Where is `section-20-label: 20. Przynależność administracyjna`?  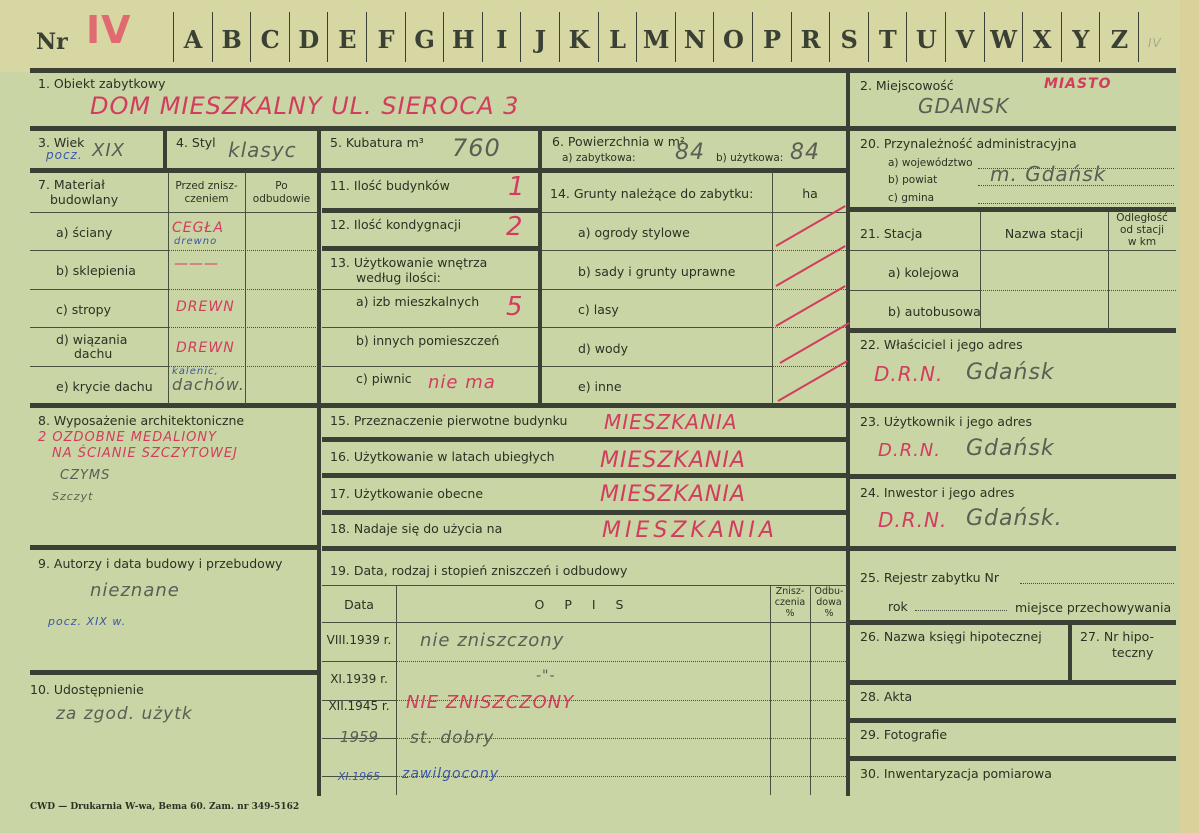
section-20-label: 20. Przynależność administracyjna is located at coordinates (968, 143).